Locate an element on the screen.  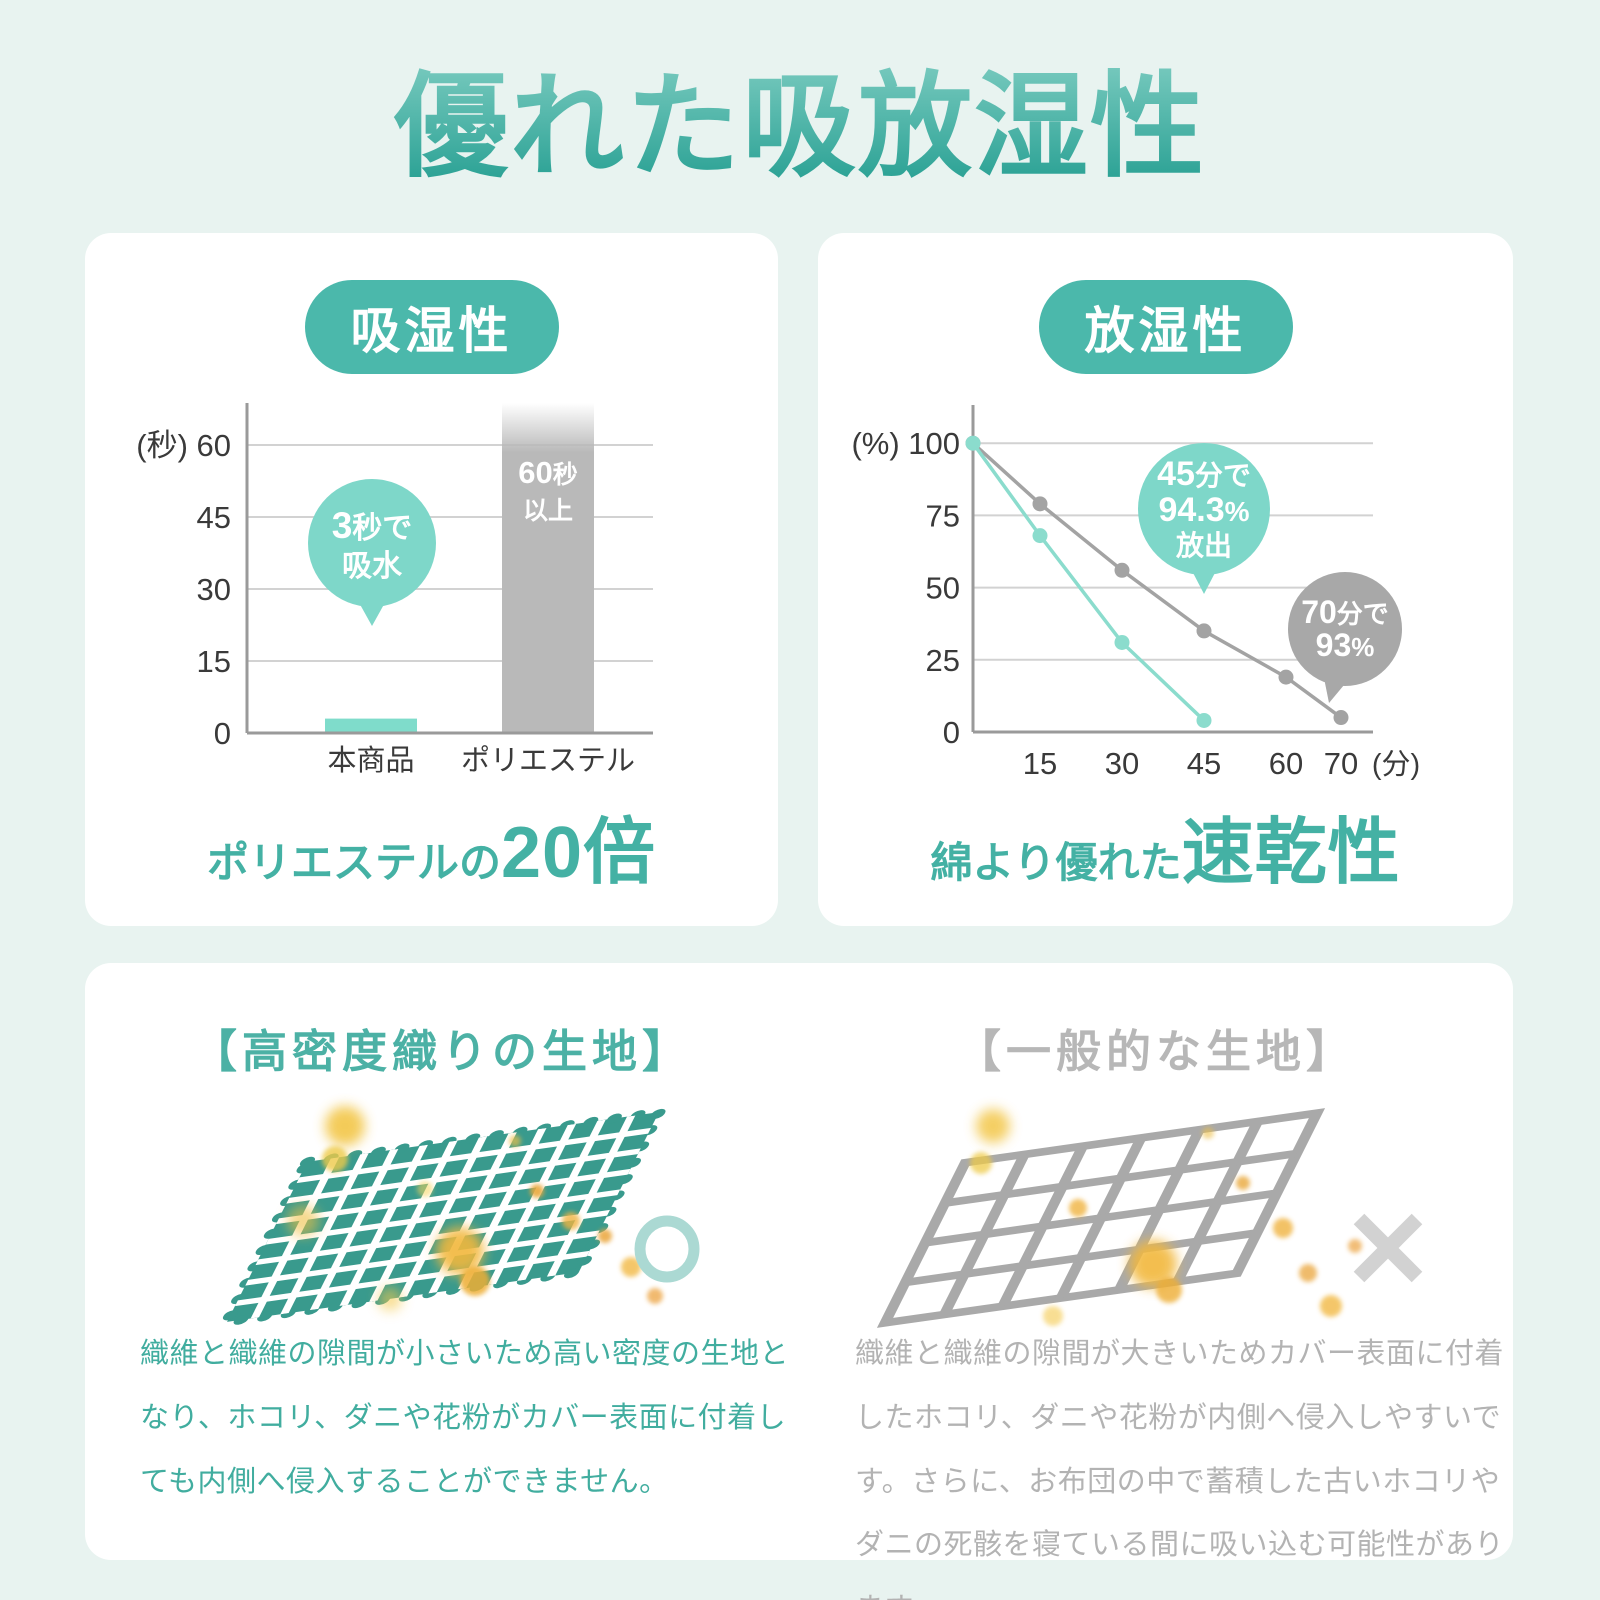
bubble-text: 吸水 is located at coordinates (372, 566).